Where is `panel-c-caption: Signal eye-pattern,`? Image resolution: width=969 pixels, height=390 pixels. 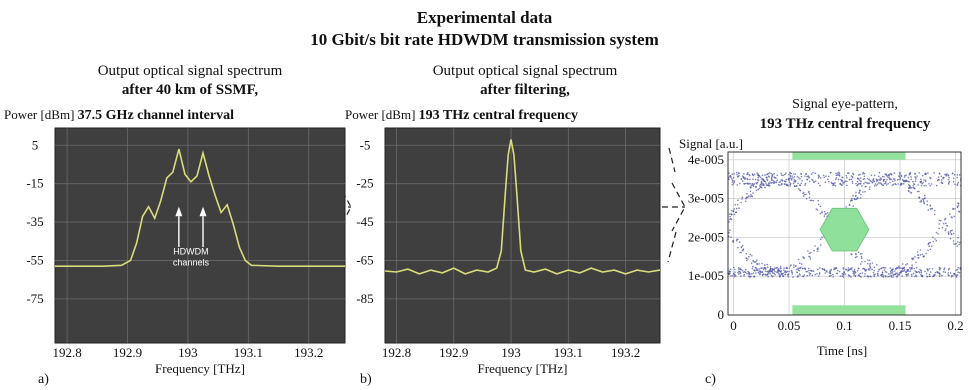 panel-c-caption: Signal eye-pattern, is located at coordinates (845, 104).